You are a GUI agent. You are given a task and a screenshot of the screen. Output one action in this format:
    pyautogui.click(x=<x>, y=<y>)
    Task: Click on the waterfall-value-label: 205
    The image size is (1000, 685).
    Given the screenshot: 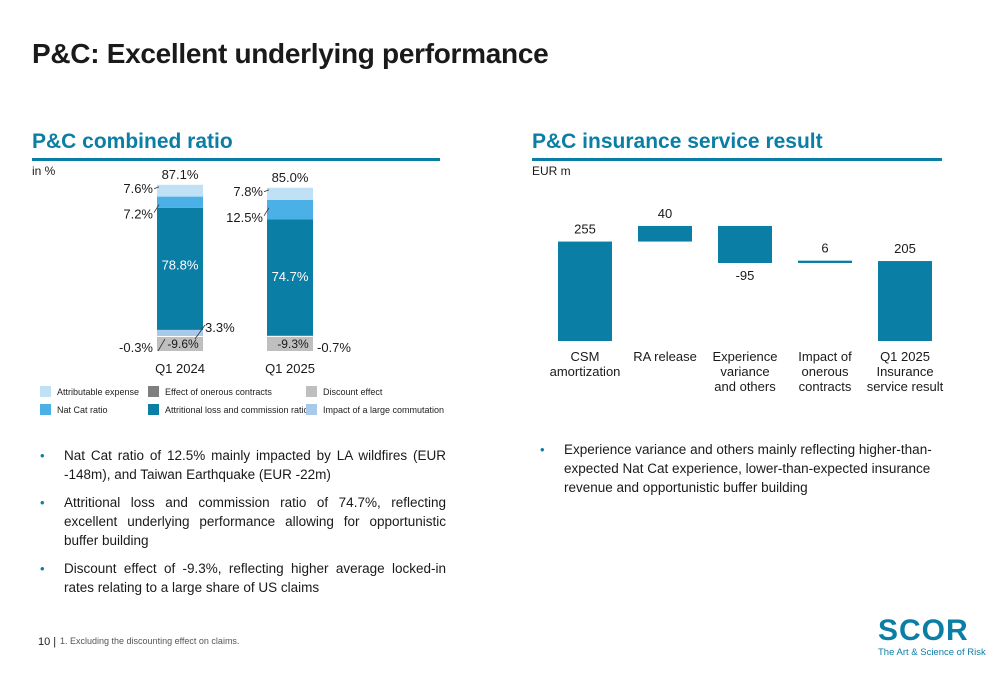 What is the action you would take?
    pyautogui.click(x=905, y=248)
    